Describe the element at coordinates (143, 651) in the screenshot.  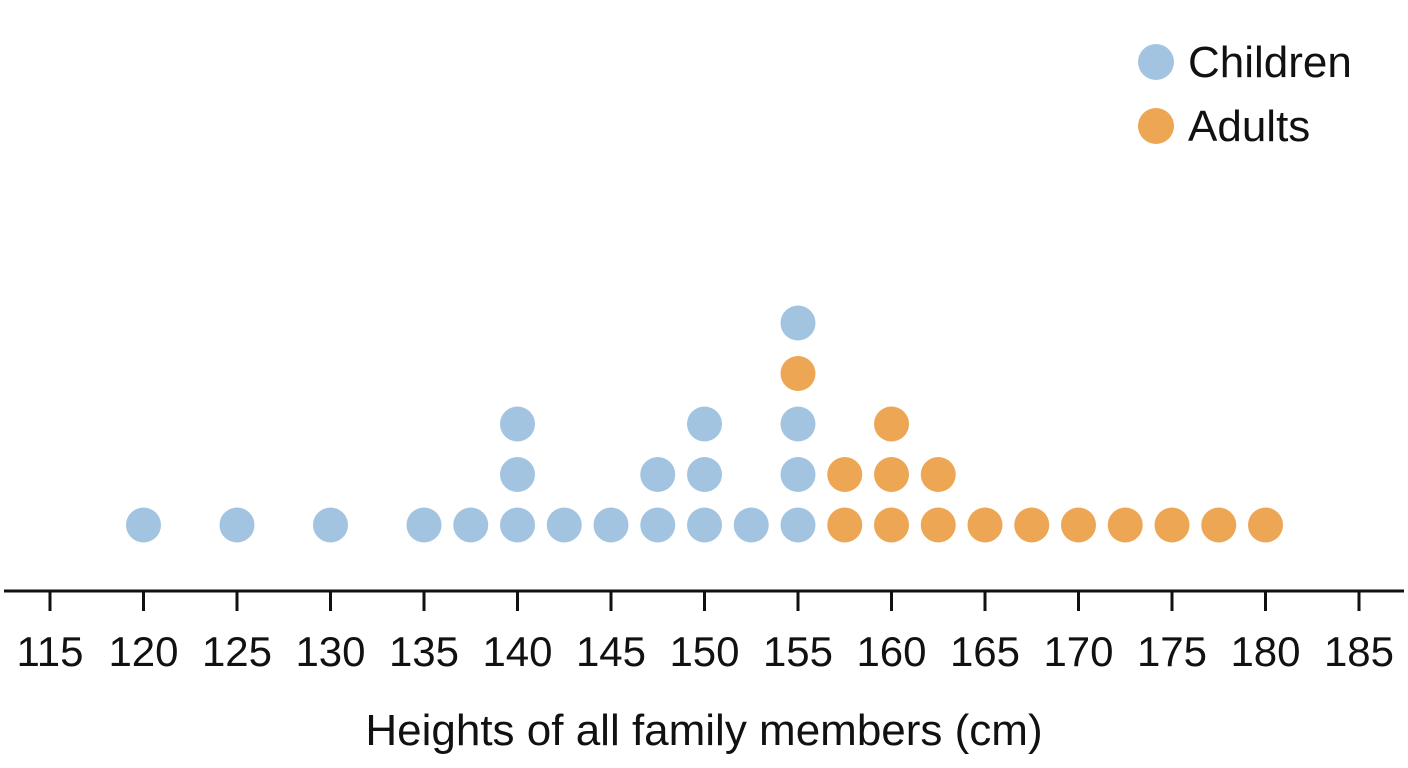
I see `x-tick-label: 120` at that location.